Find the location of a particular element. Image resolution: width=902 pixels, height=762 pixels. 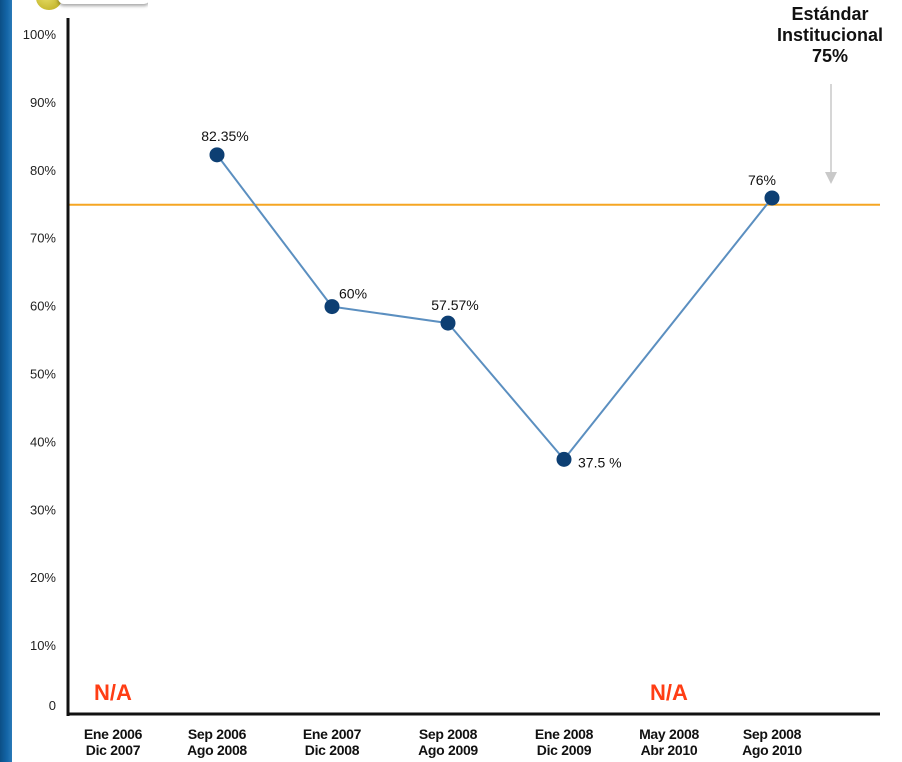

y-tick-label: 20% is located at coordinates (43, 577).